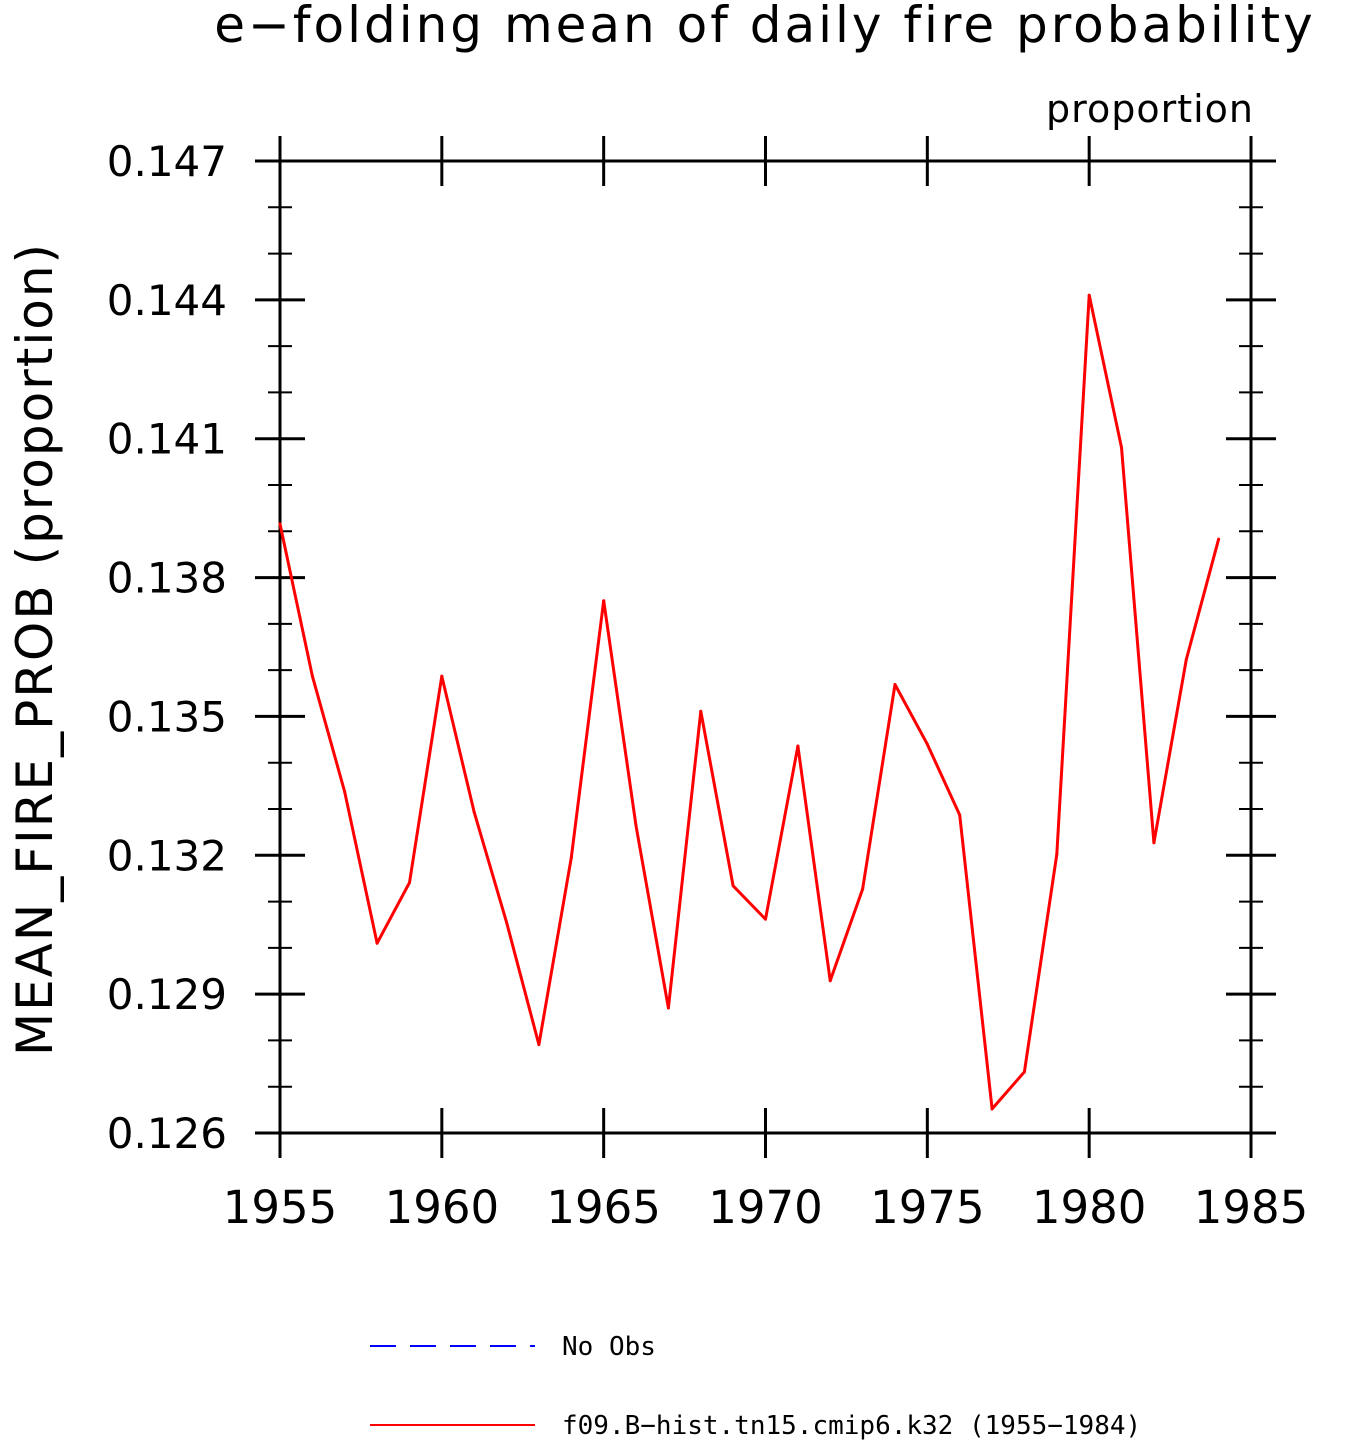 Image resolution: width=1366 pixels, height=1441 pixels. Describe the element at coordinates (167, 300) in the screenshot. I see `y-tick-label: 0.144` at that location.